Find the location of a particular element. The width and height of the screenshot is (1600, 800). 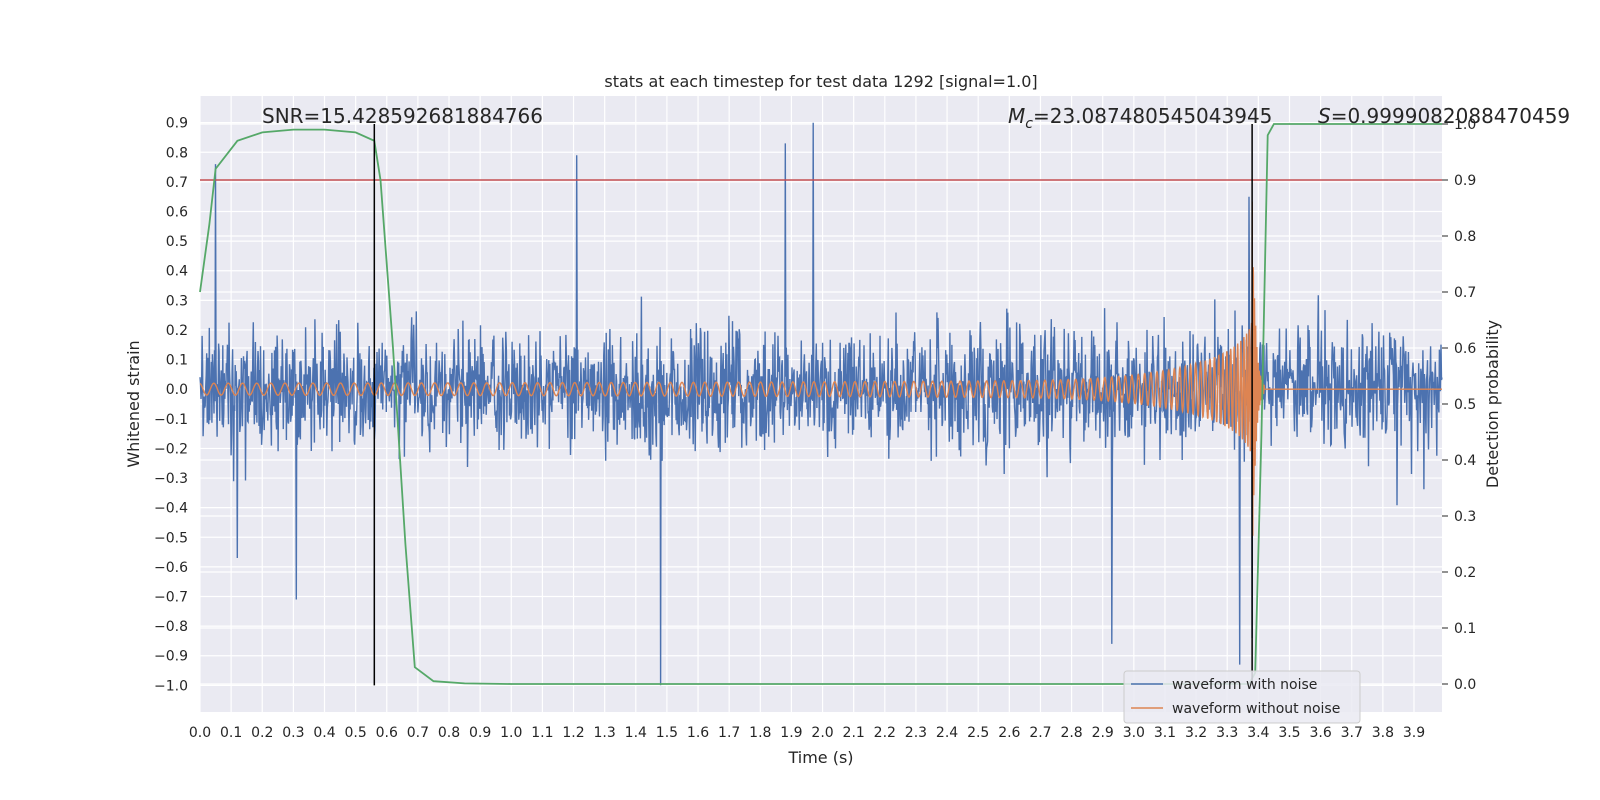

y-tick-label-left: 0.4 is located at coordinates (177, 272).